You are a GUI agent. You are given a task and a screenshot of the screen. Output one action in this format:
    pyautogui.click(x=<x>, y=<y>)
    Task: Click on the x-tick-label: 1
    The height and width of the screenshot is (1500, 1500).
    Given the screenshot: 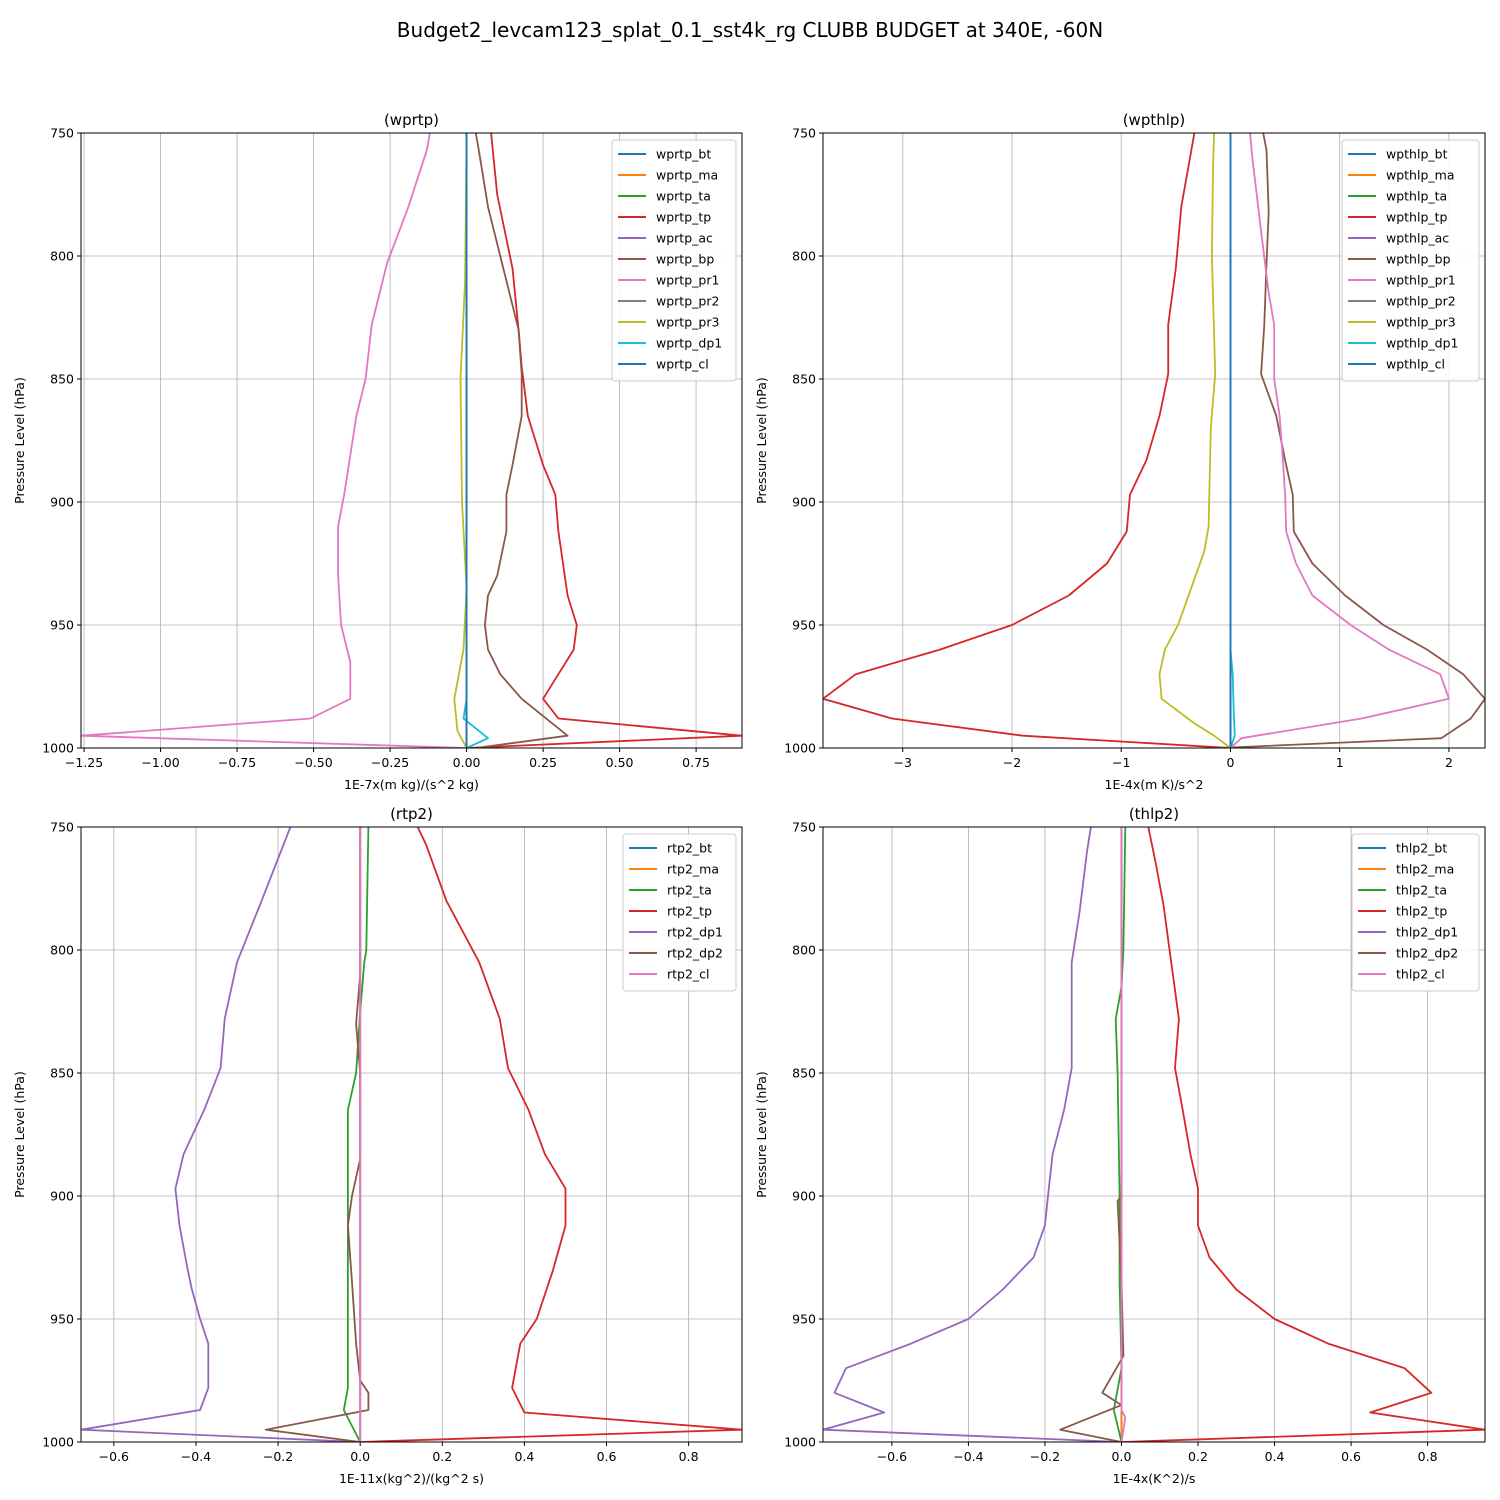 What is the action you would take?
    pyautogui.click(x=1340, y=762)
    